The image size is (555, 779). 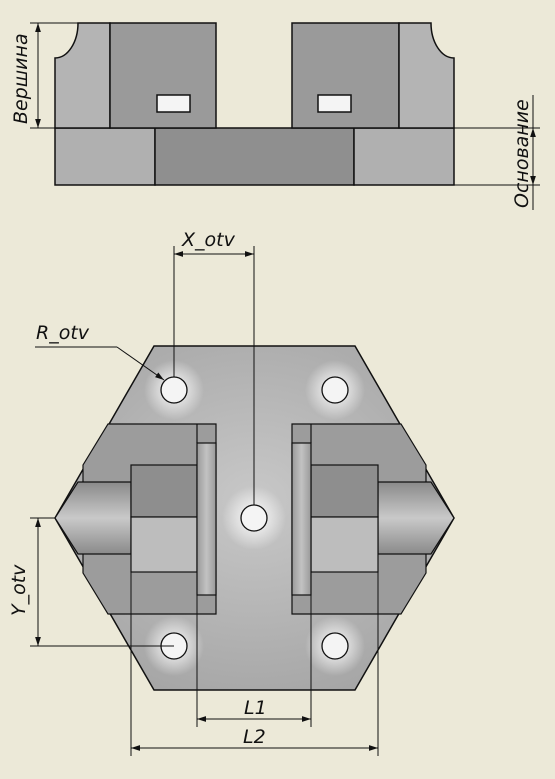 I want to click on y-otv-label: Y_otv, so click(x=19, y=590).